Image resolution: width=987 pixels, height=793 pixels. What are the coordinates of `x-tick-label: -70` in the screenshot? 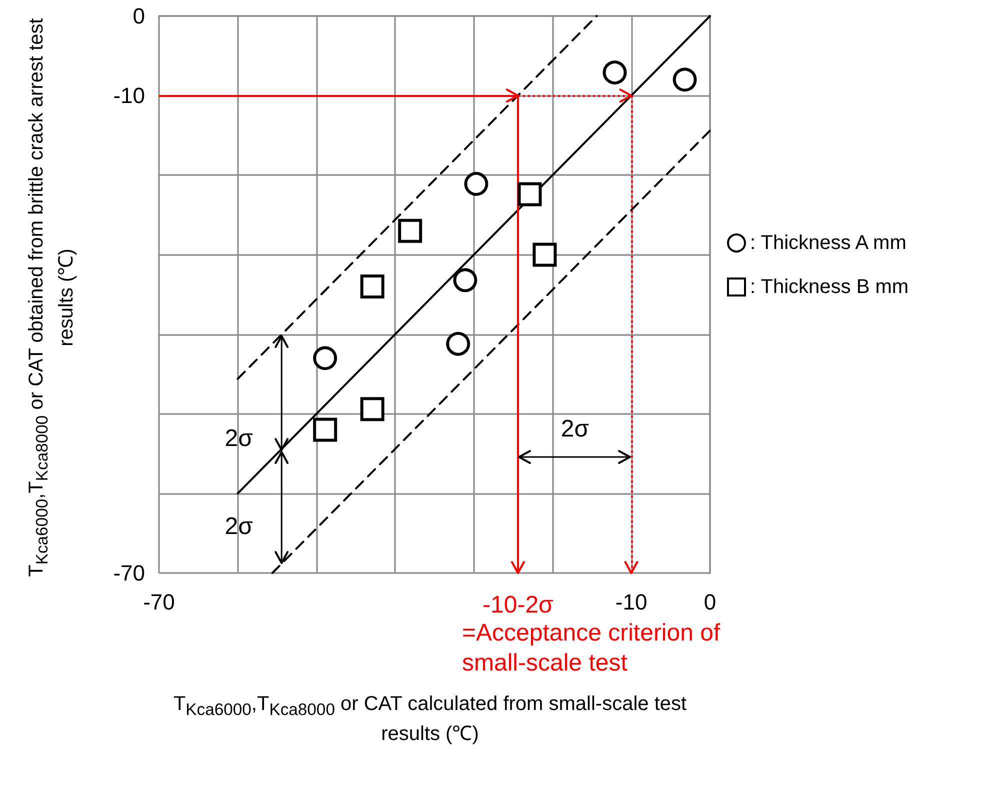 It's located at (159, 602).